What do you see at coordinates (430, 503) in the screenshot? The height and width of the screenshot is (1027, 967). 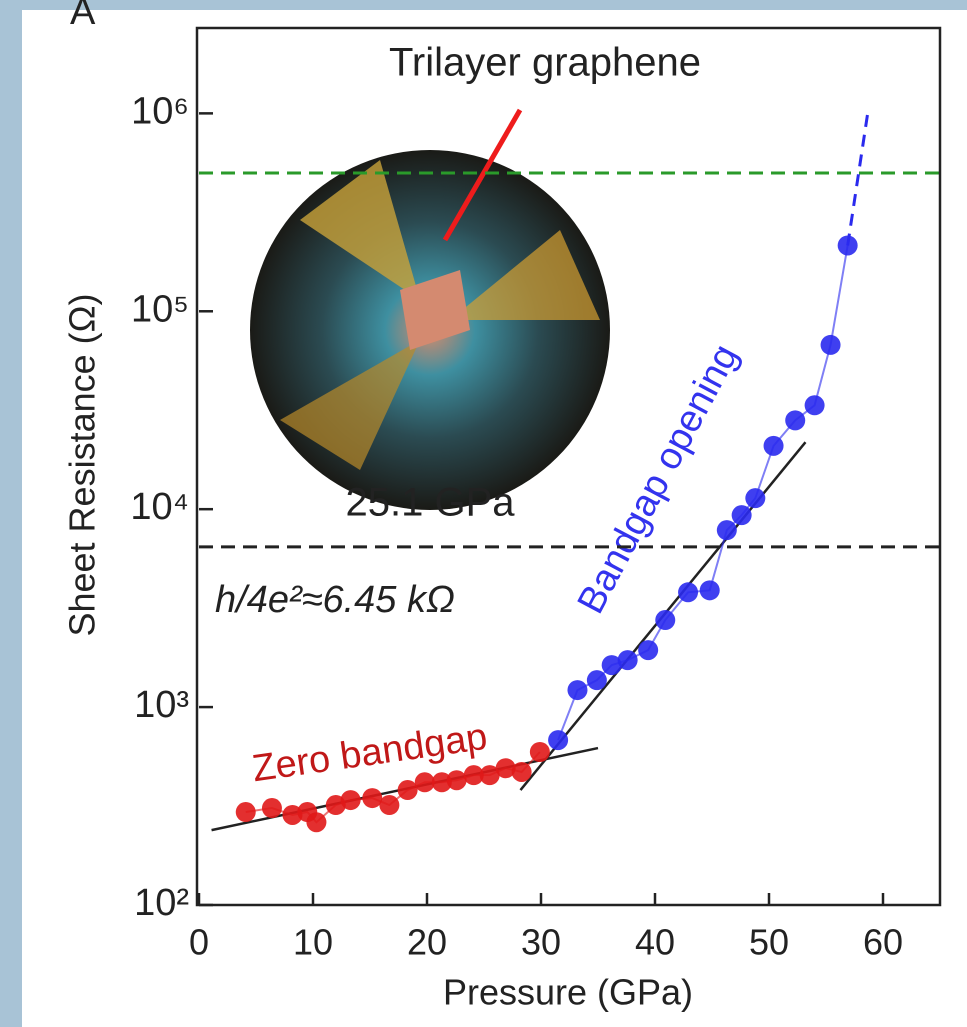 I see `inset-pressure: 25.1 GPa` at bounding box center [430, 503].